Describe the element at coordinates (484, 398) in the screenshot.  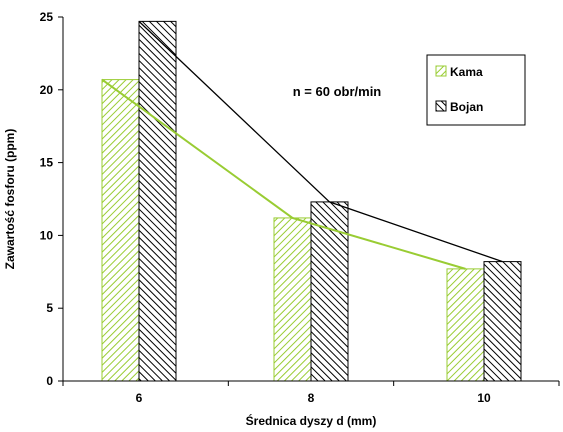
I see `x-tick-label: 10` at that location.